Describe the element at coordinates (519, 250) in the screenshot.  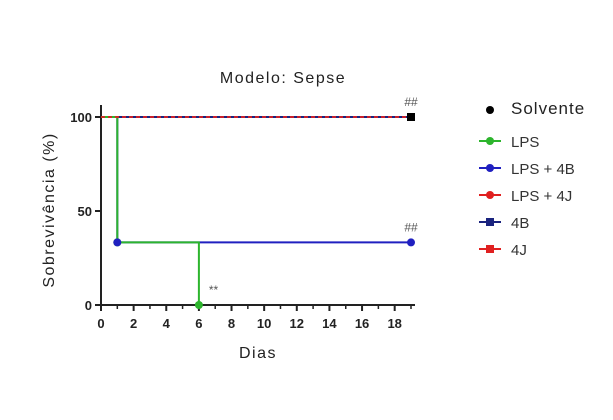
I see `legend-label: 4J` at that location.